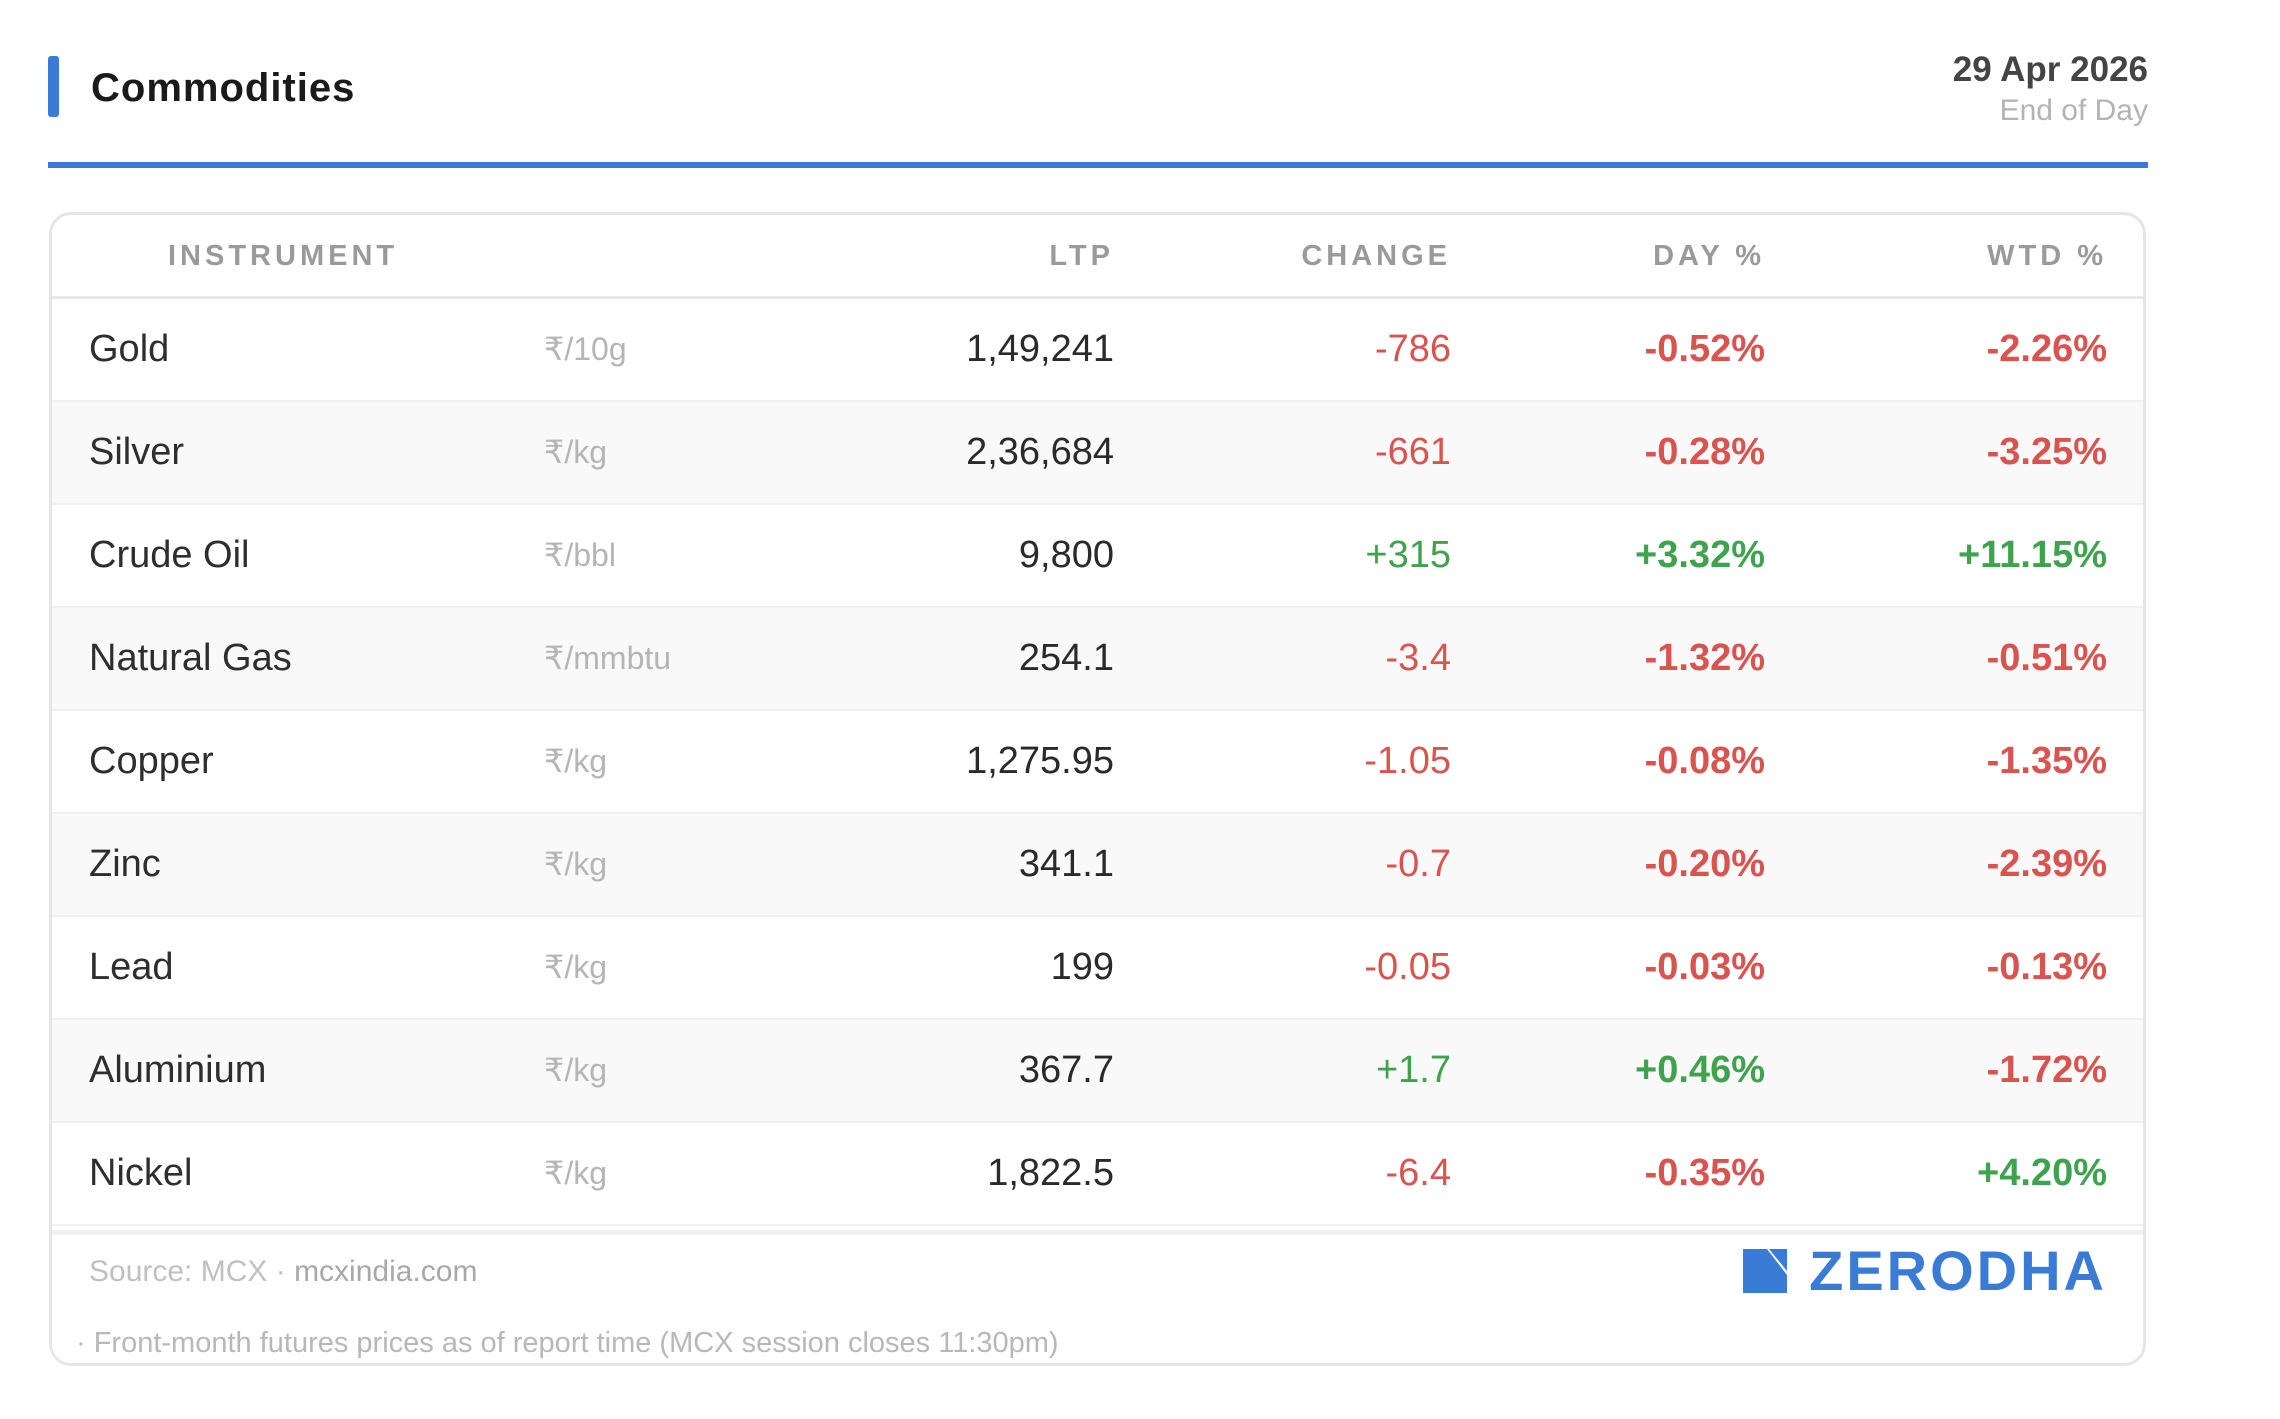 The width and height of the screenshot is (2280, 1419). Describe the element at coordinates (1097, 1232) in the screenshot. I see `footer-divider` at that location.